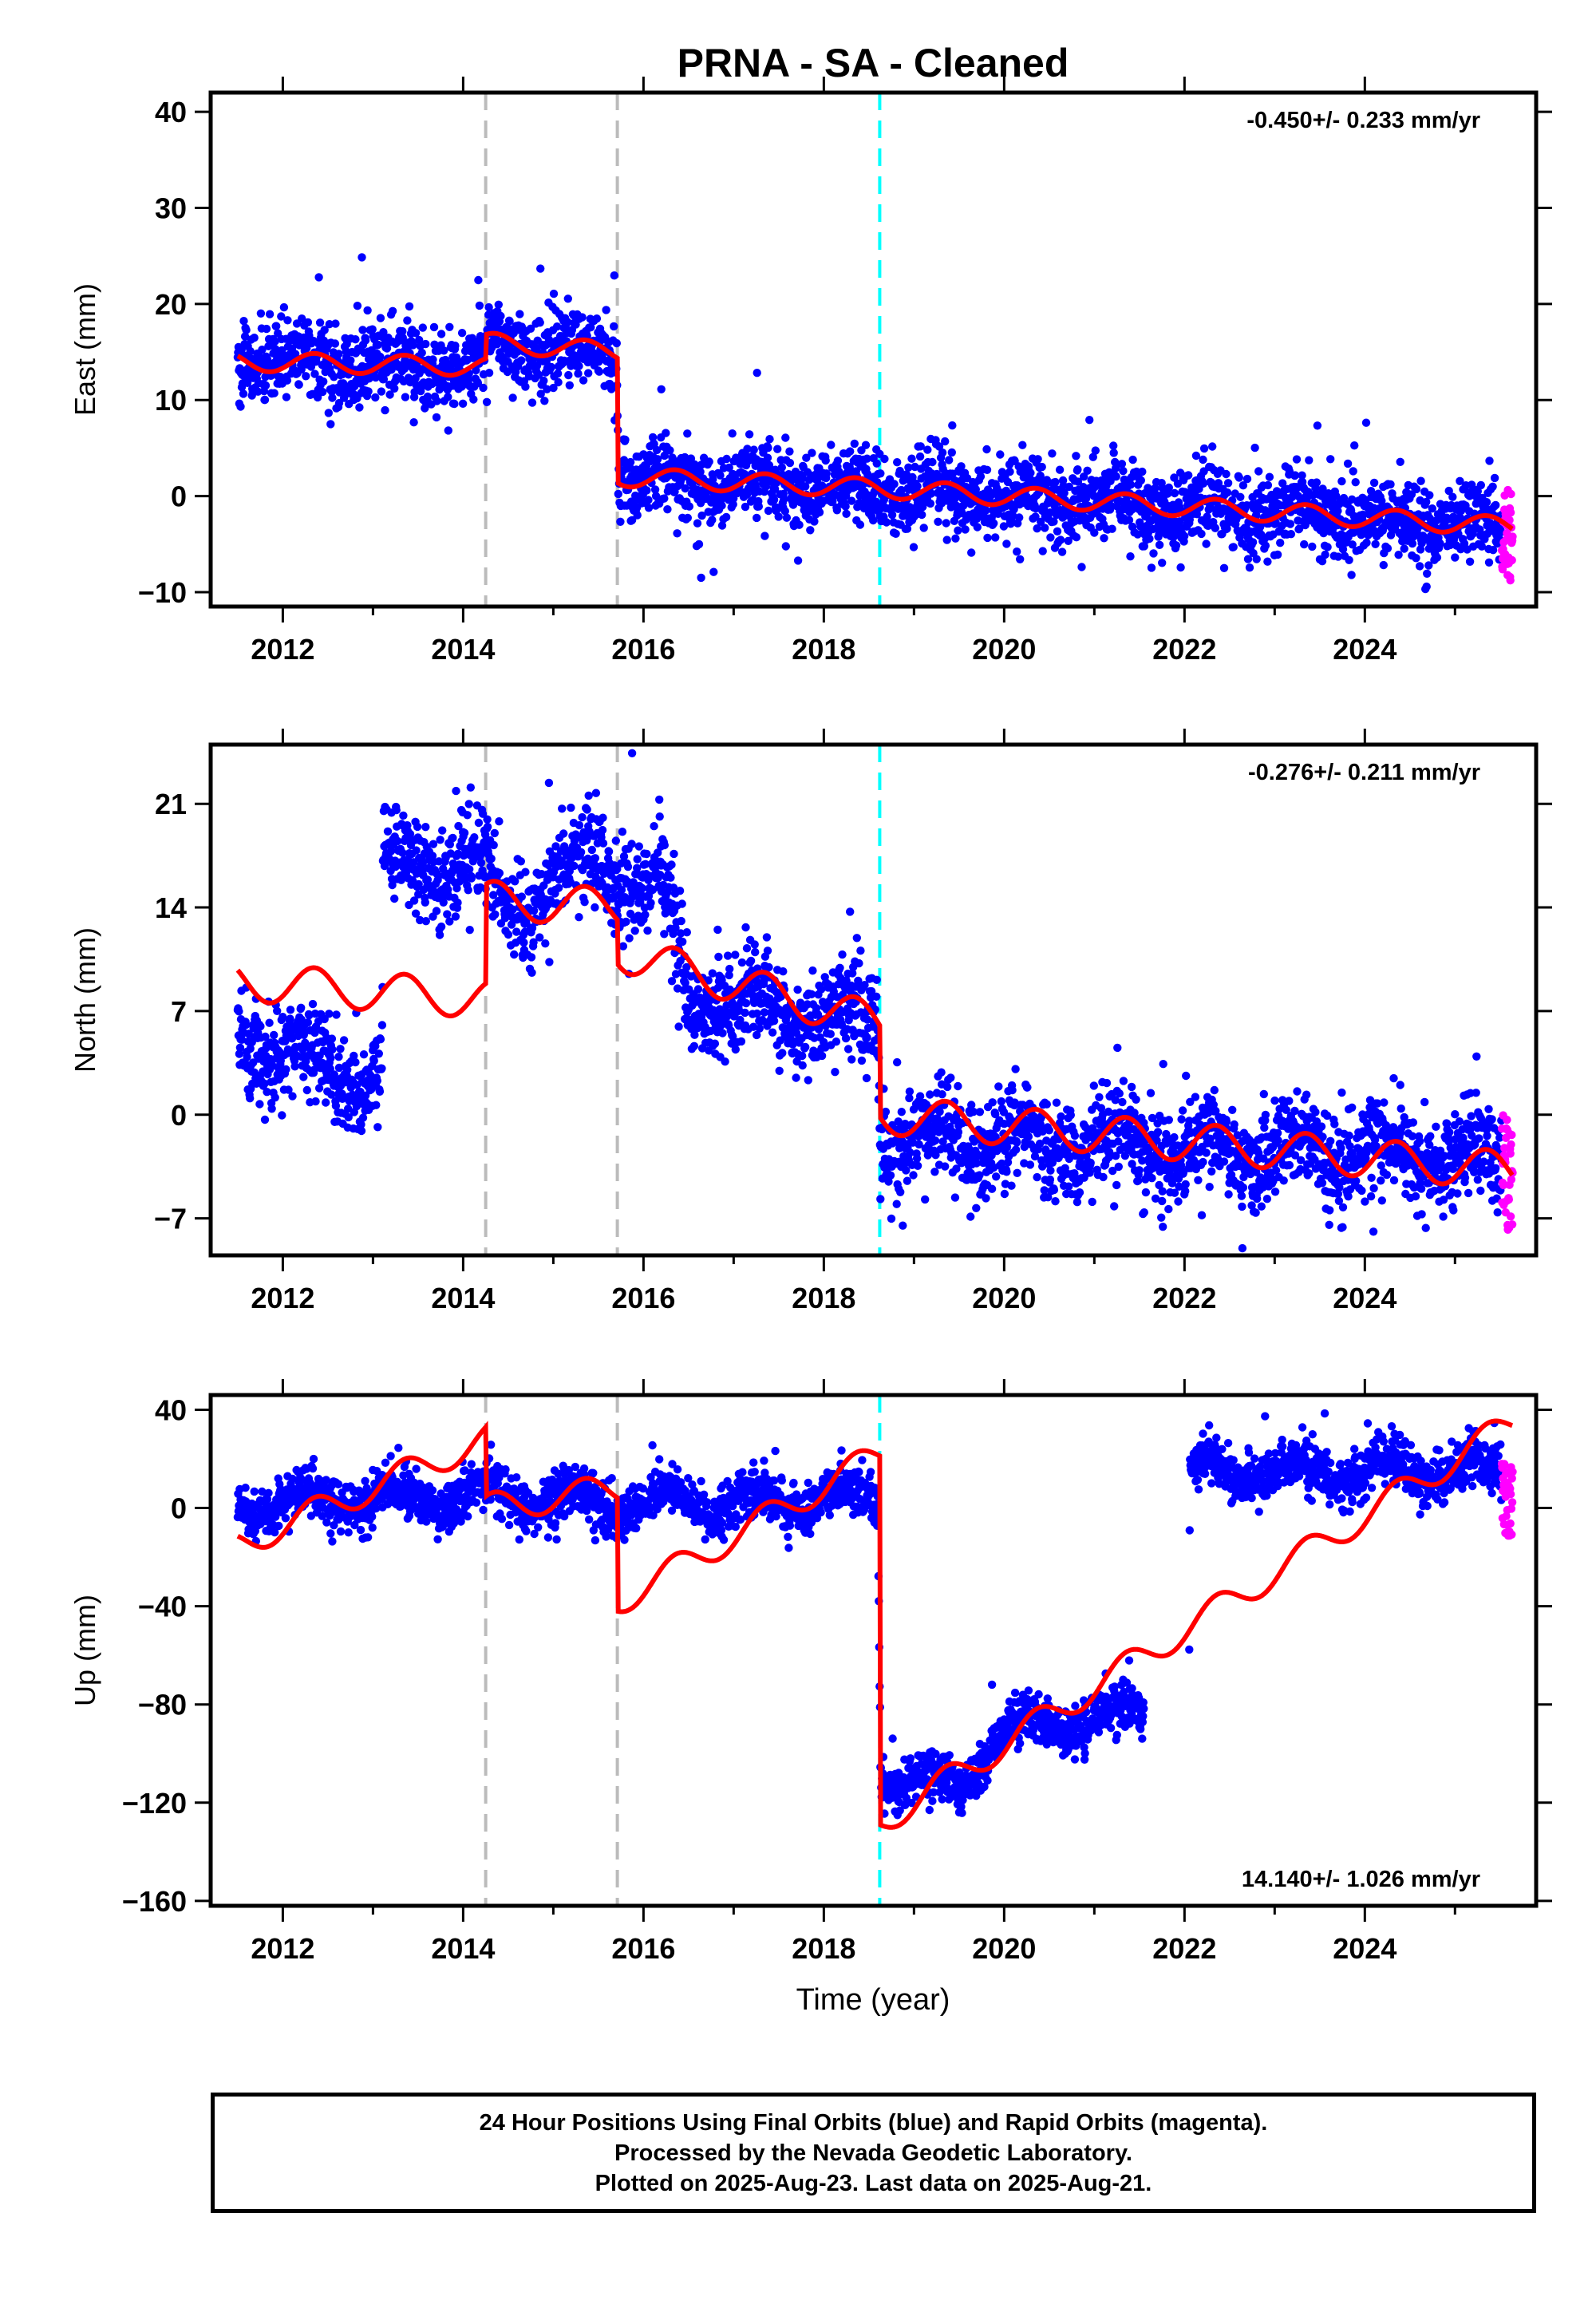  Describe the element at coordinates (1364, 649) in the screenshot. I see `x-tick-label: 2024` at that location.